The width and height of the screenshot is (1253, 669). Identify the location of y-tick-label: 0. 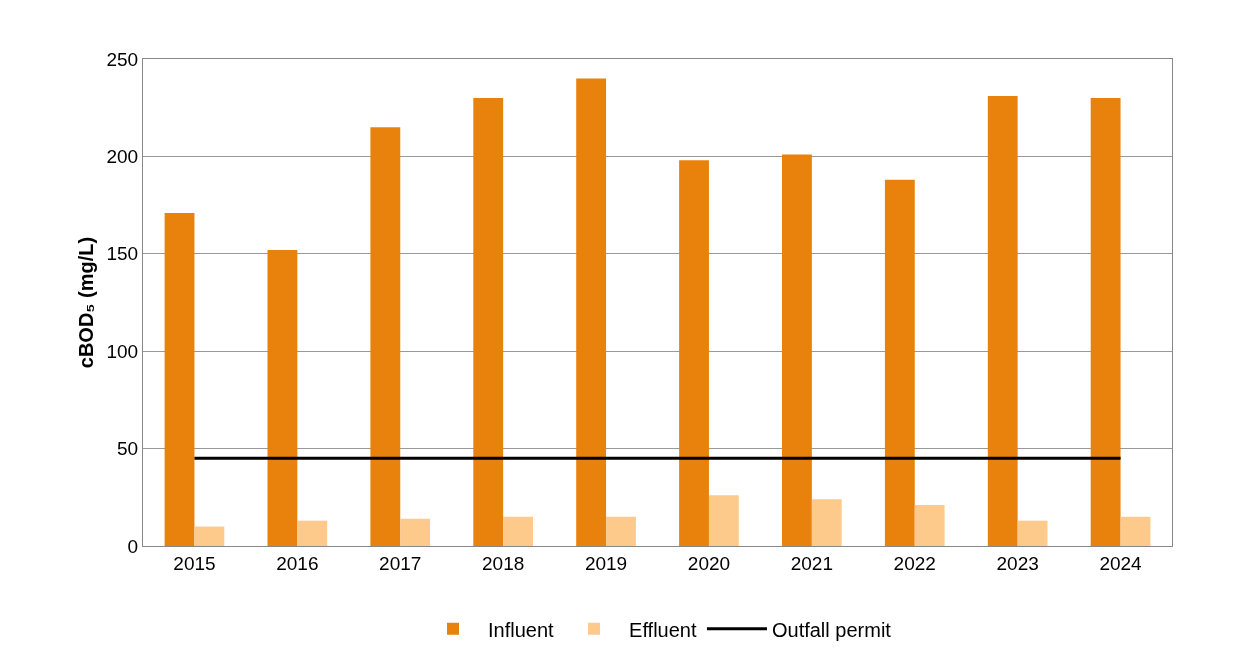
(133, 546).